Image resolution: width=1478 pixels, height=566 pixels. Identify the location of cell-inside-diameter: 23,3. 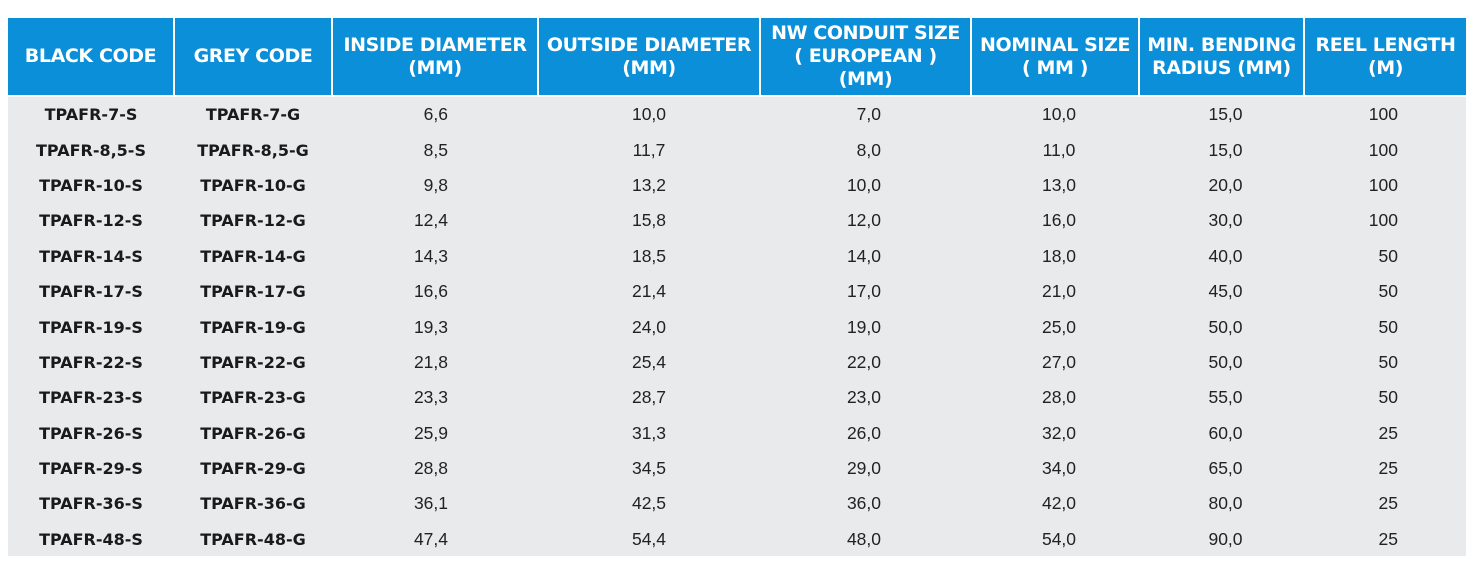
(430, 397).